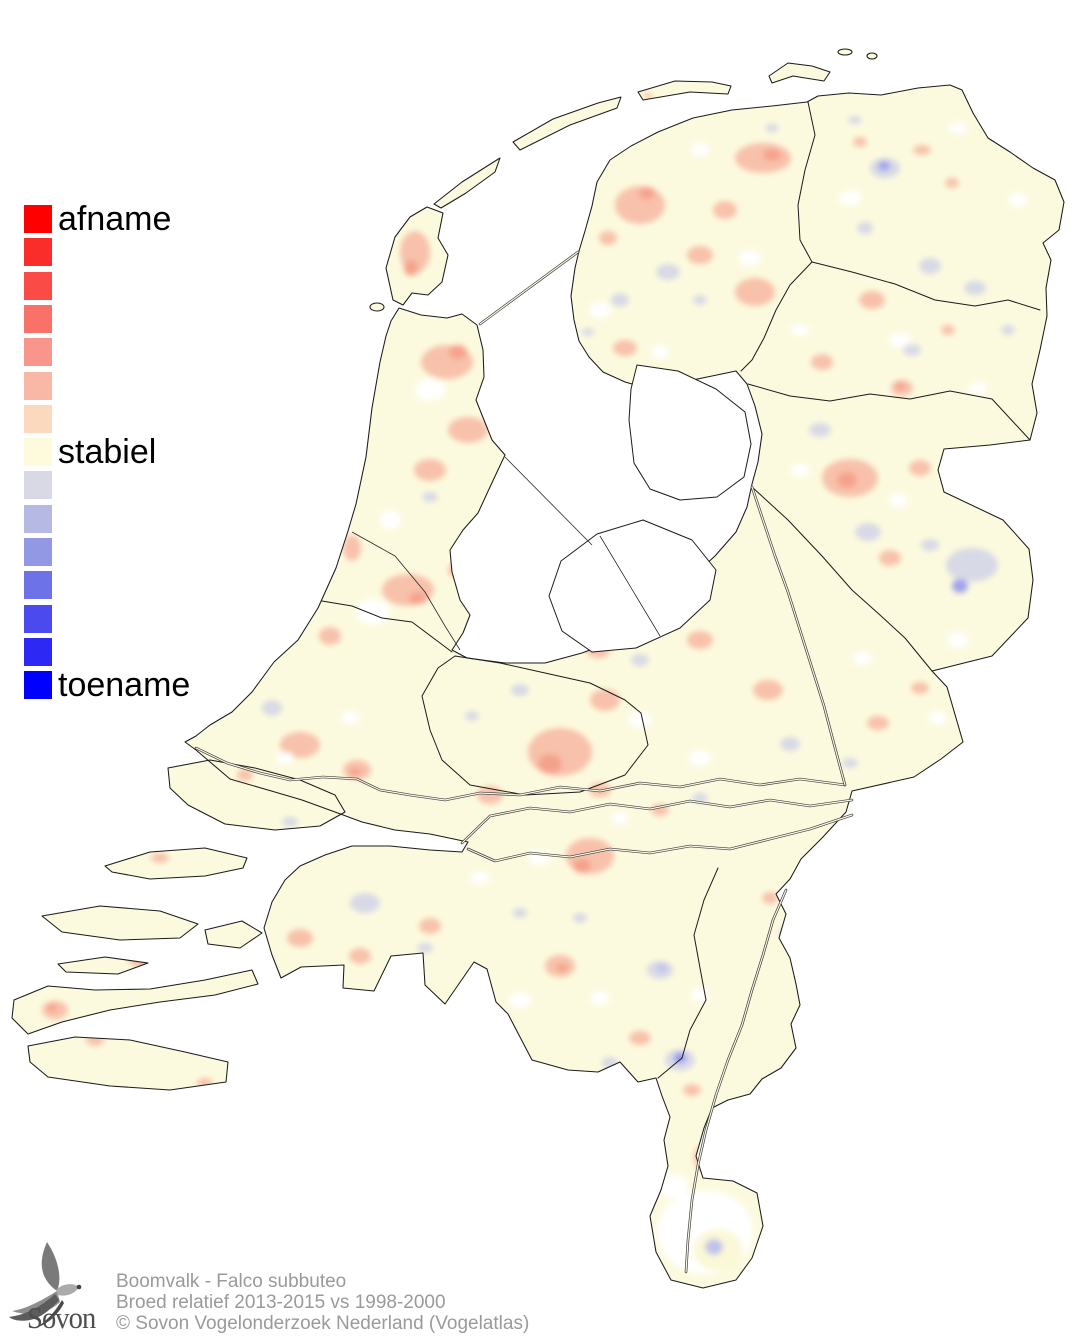  Describe the element at coordinates (281, 1302) in the screenshot. I see `caption-period: Broed relatief 2013-2015 vs 1998-2000` at that location.